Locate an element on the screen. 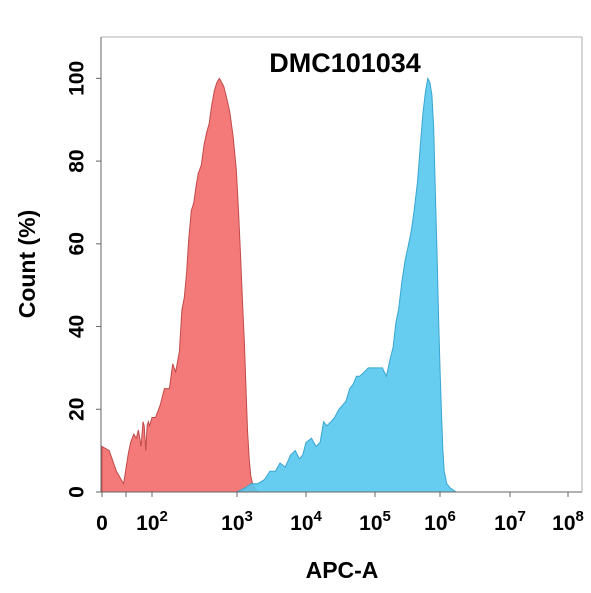 This screenshot has height=593, width=591. y-tick-label: 20 is located at coordinates (77, 409).